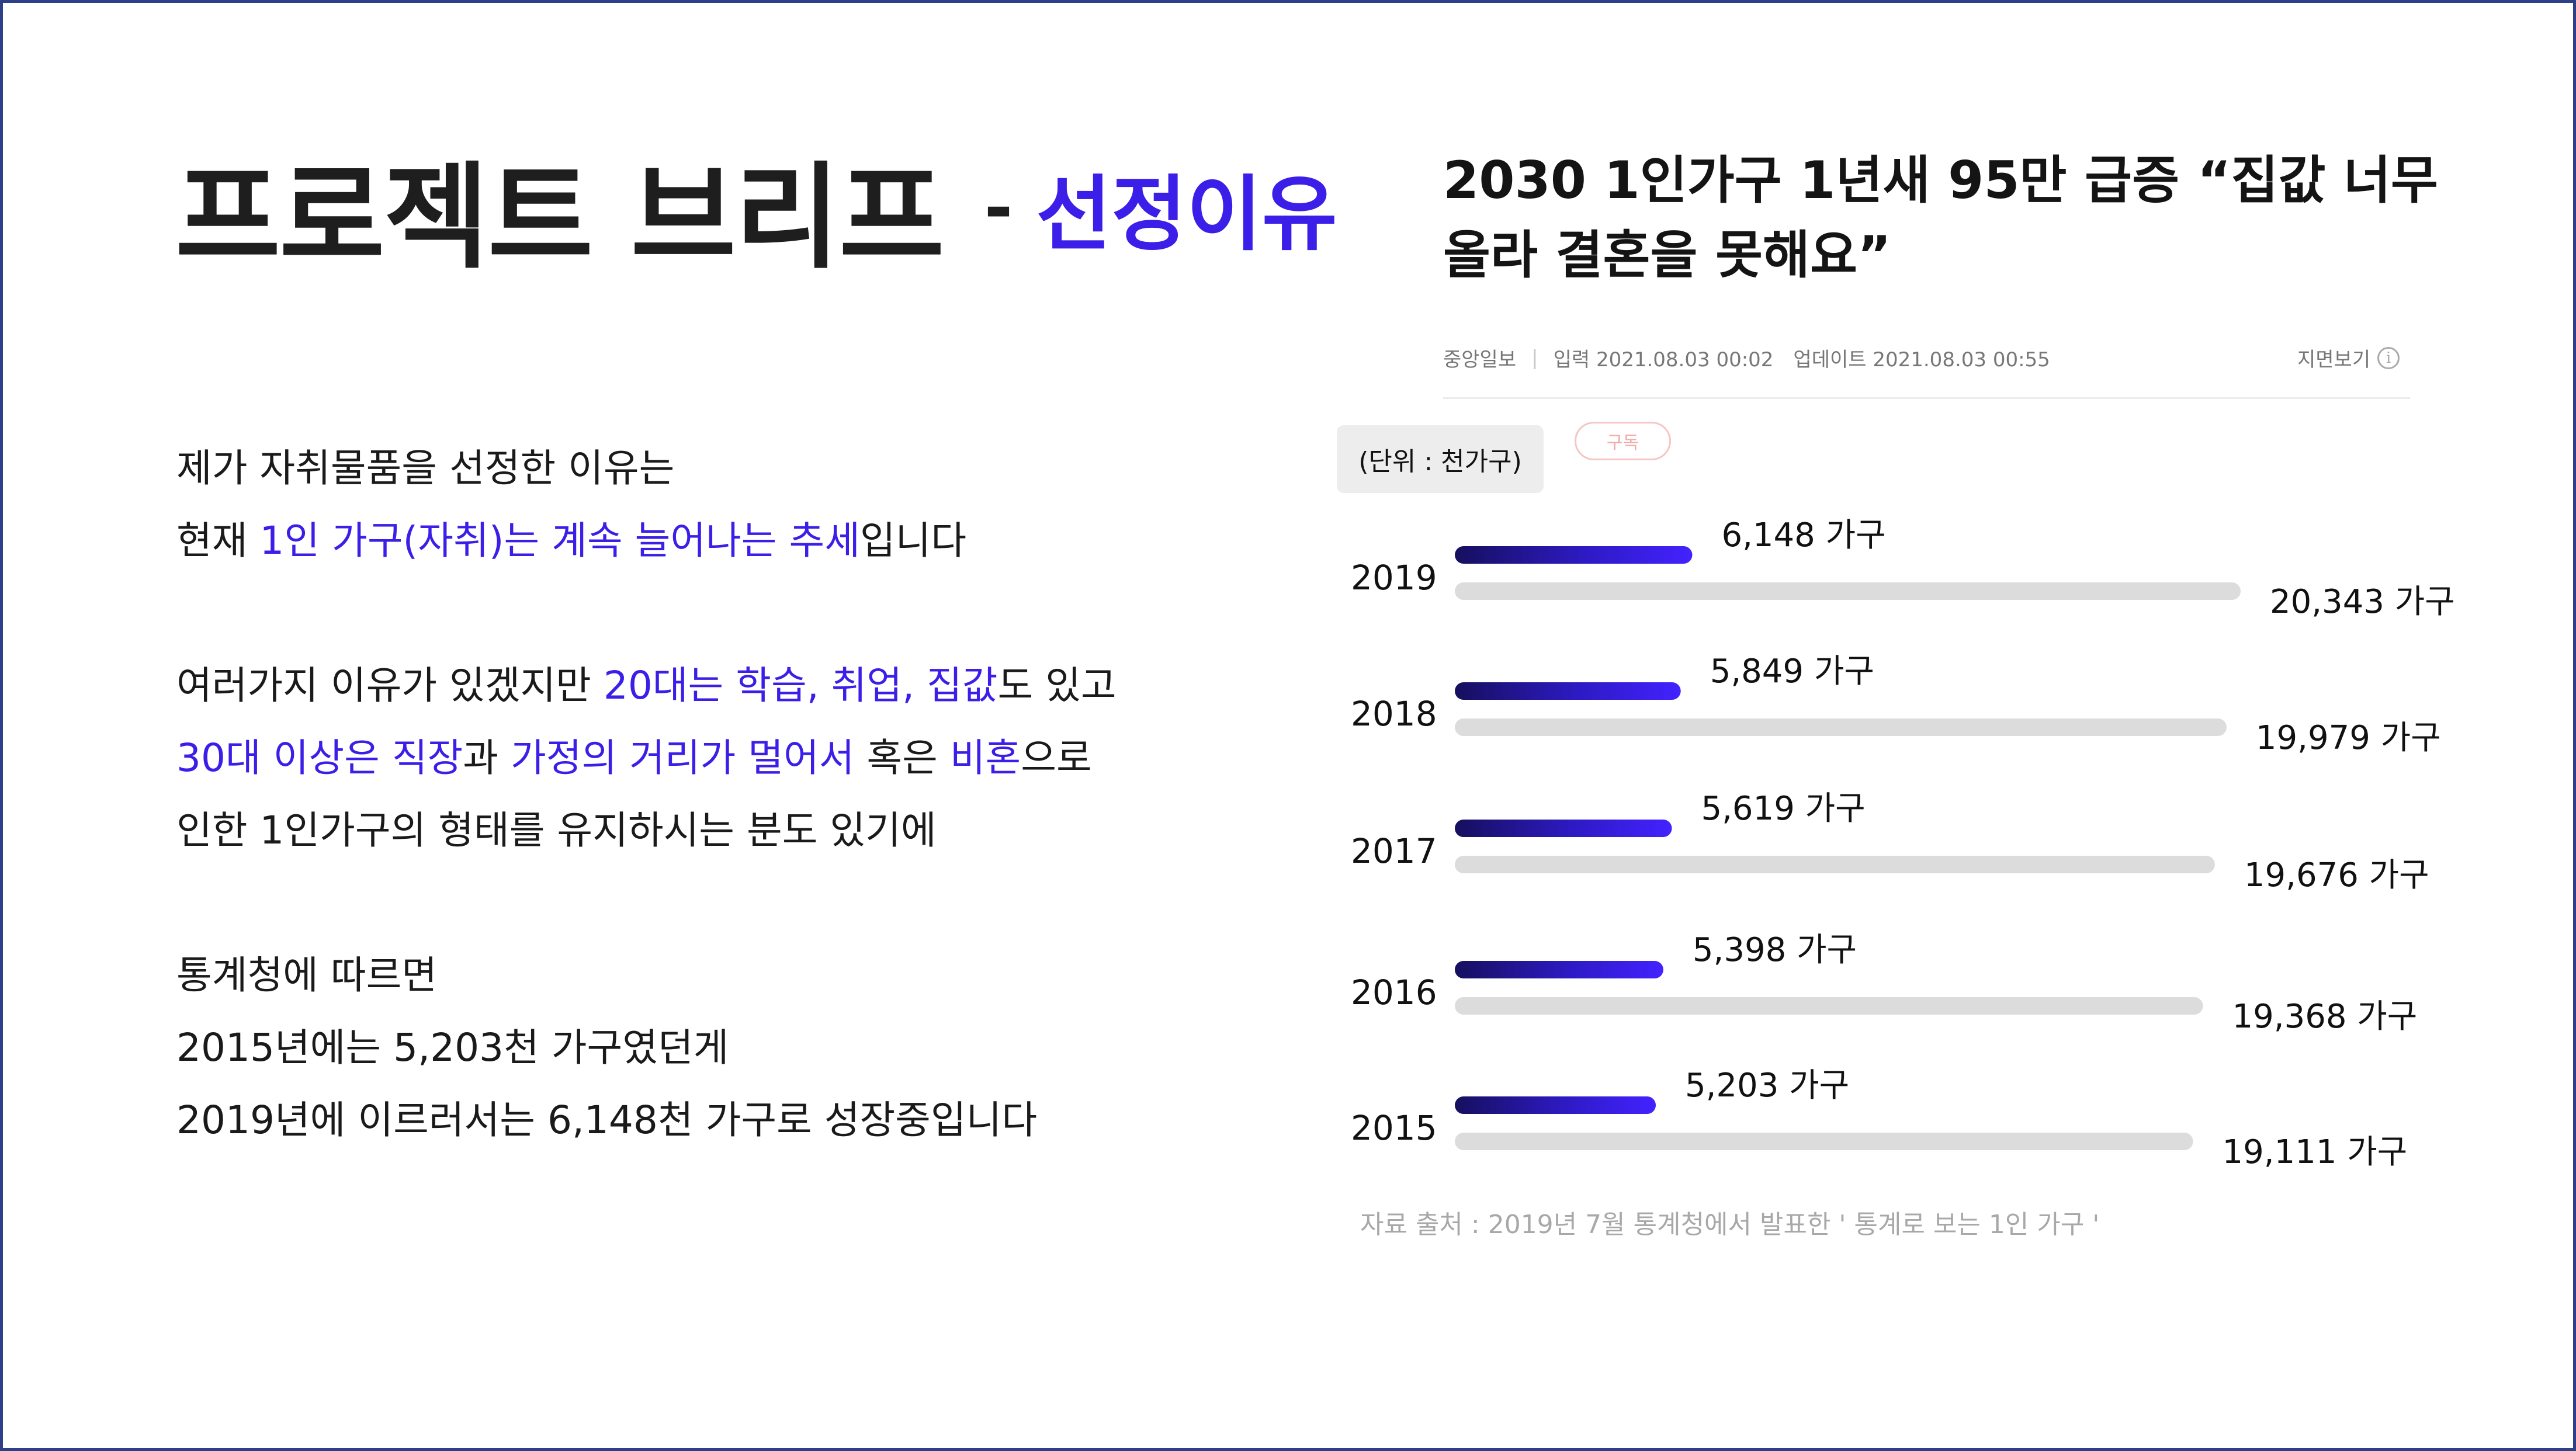 The width and height of the screenshot is (2576, 1451). What do you see at coordinates (2334, 360) in the screenshot?
I see `paper-view-label: 지면보기` at bounding box center [2334, 360].